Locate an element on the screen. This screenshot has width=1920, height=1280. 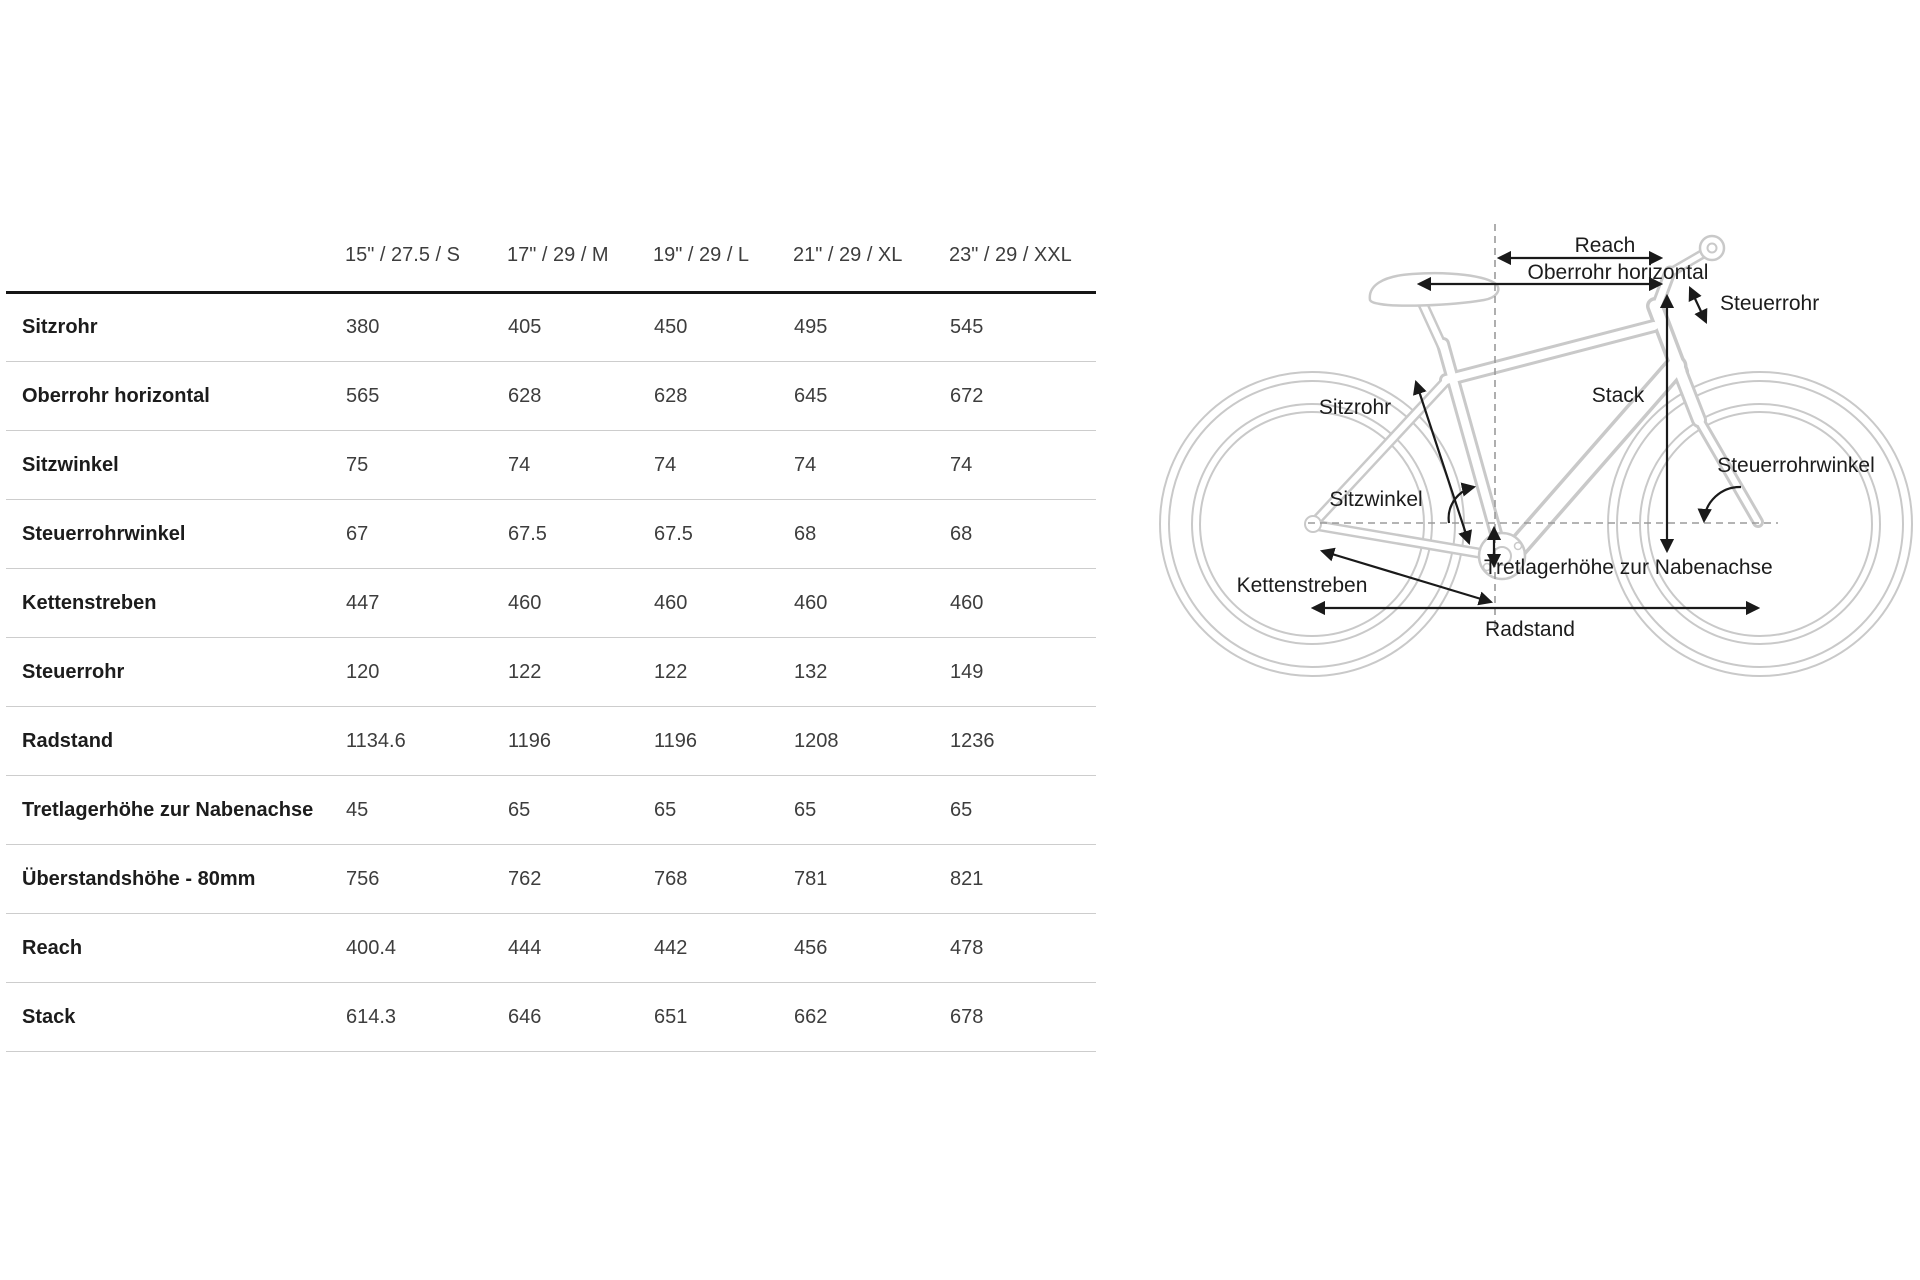
rear-dropout is located at coordinates (1313, 524).